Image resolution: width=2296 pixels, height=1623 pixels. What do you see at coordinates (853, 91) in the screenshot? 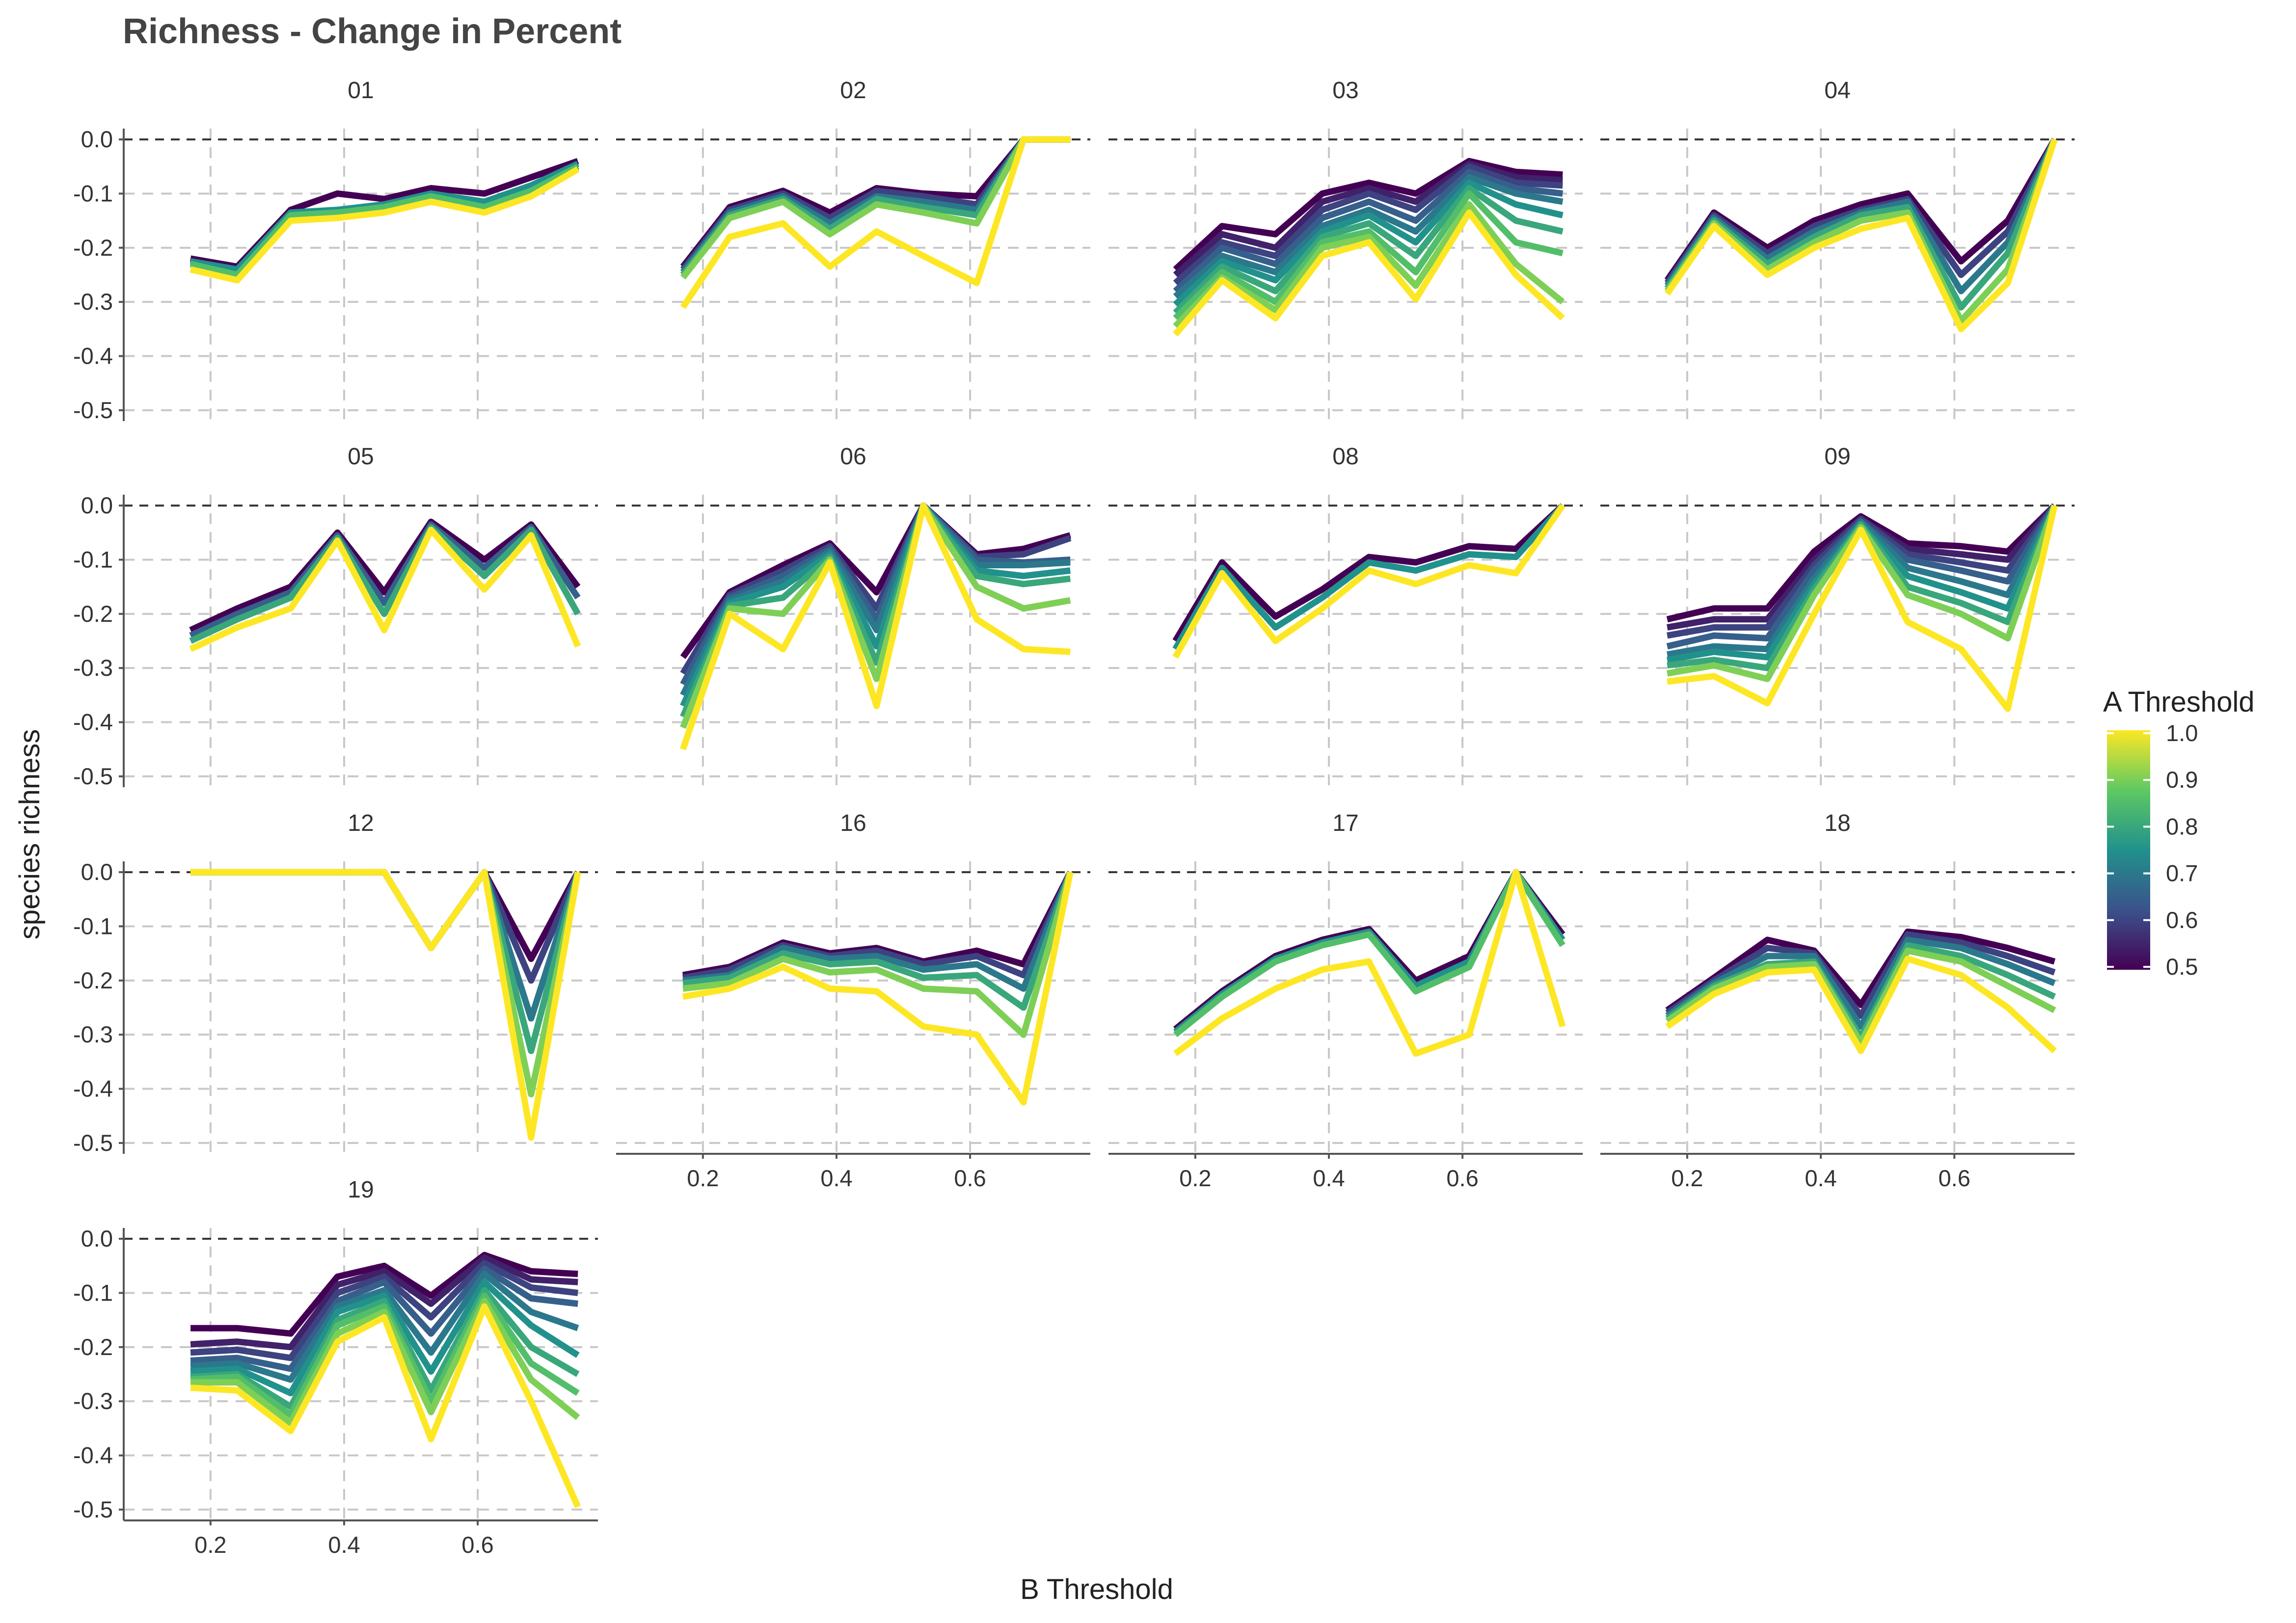
I see `facet-strip-label: 02` at bounding box center [853, 91].